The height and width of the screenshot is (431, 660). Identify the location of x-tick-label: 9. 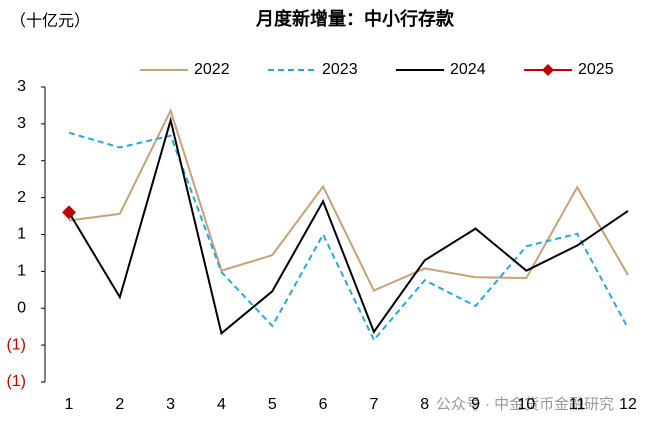
(475, 404).